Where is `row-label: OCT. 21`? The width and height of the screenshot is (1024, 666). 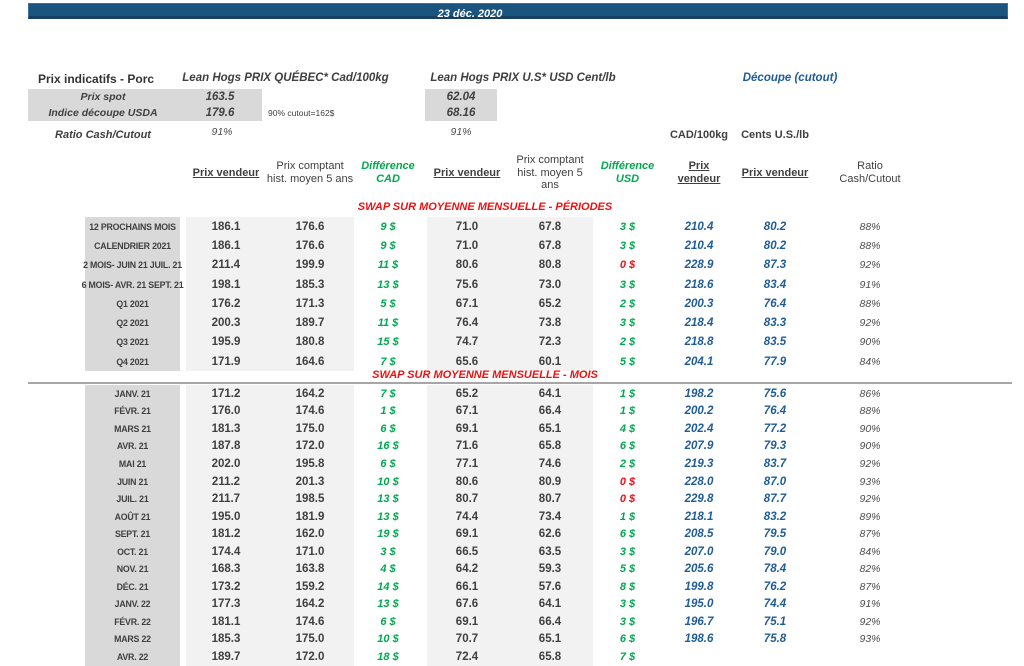 row-label: OCT. 21 is located at coordinates (132, 551).